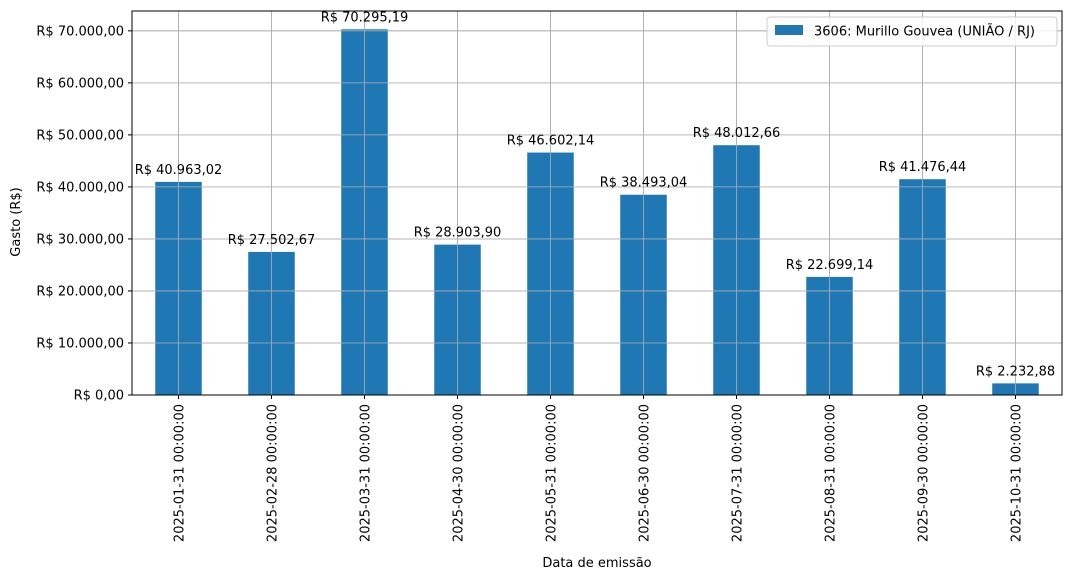 This screenshot has height=580, width=1072. I want to click on bar-value-label: R$ 46.602,14, so click(551, 141).